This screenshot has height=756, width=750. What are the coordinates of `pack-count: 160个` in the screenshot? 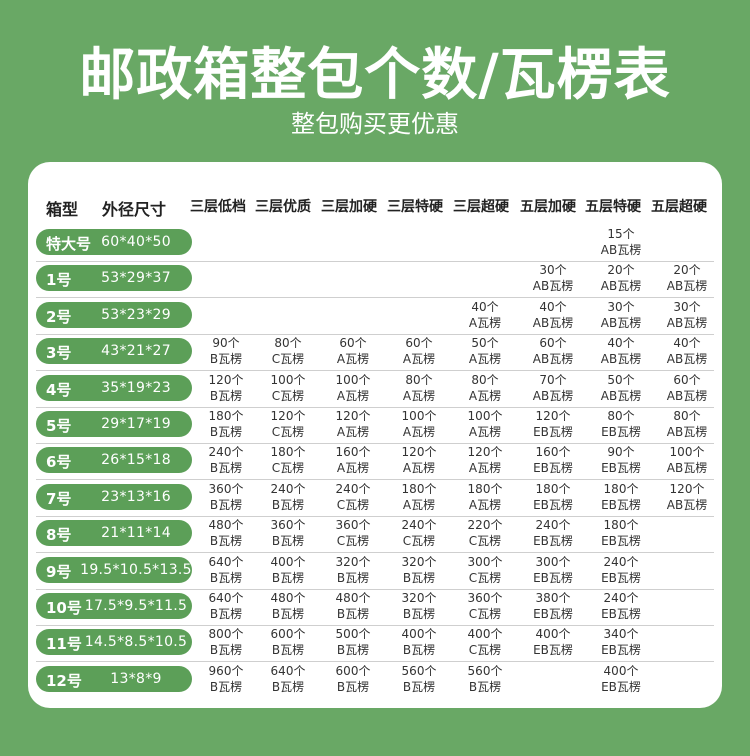 It's located at (553, 452).